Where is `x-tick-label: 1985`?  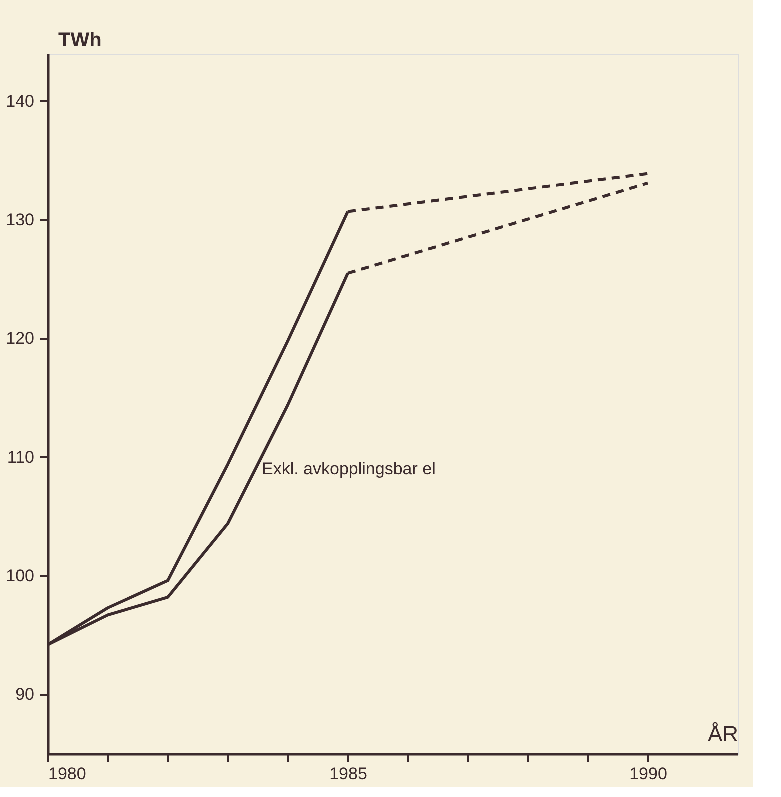
x-tick-label: 1985 is located at coordinates (349, 774).